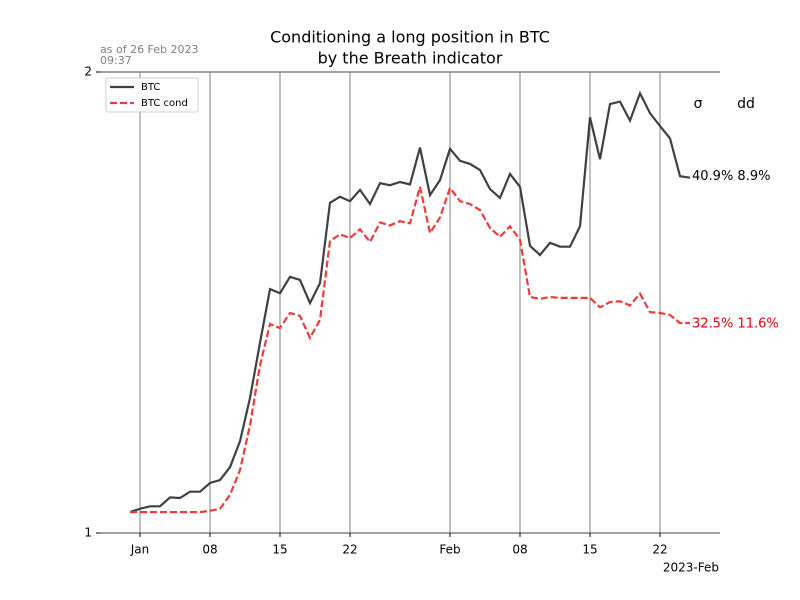  What do you see at coordinates (152, 95) in the screenshot?
I see `legend: BTC BTC cond` at bounding box center [152, 95].